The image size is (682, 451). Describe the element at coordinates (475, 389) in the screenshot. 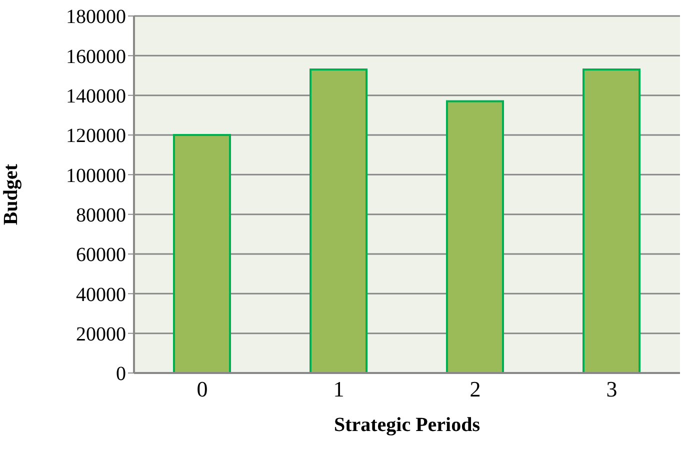

I see `x-tick-label: 2` at that location.